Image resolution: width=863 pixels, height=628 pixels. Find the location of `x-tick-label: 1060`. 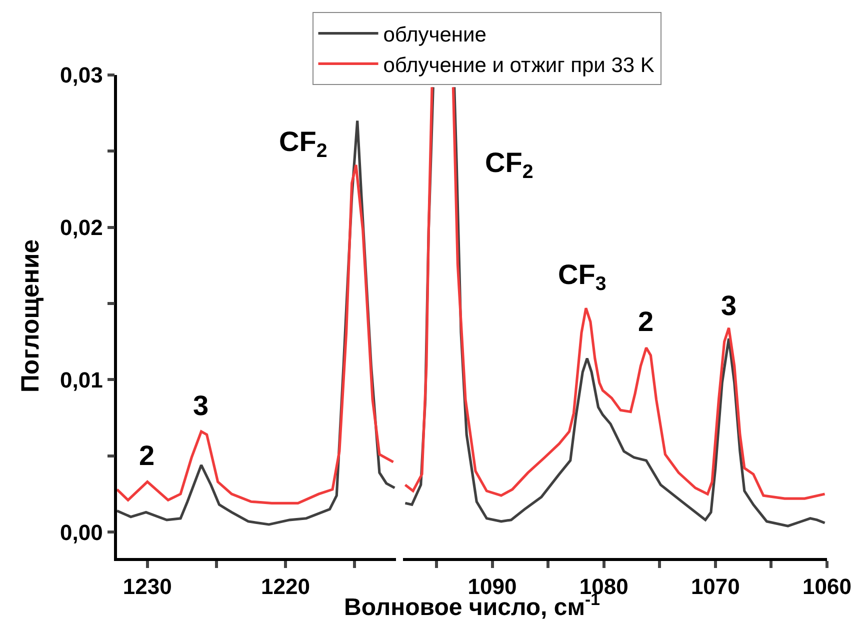

x-tick-label: 1060 is located at coordinates (827, 587).